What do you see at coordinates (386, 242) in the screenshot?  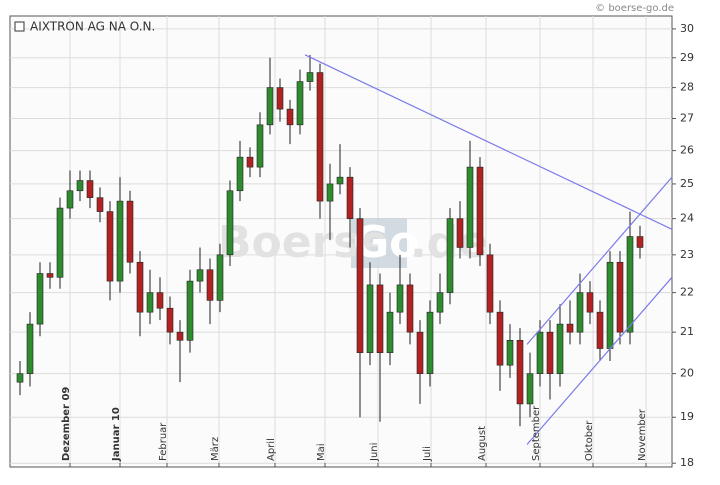 I see `watermark-text: Go` at bounding box center [386, 242].